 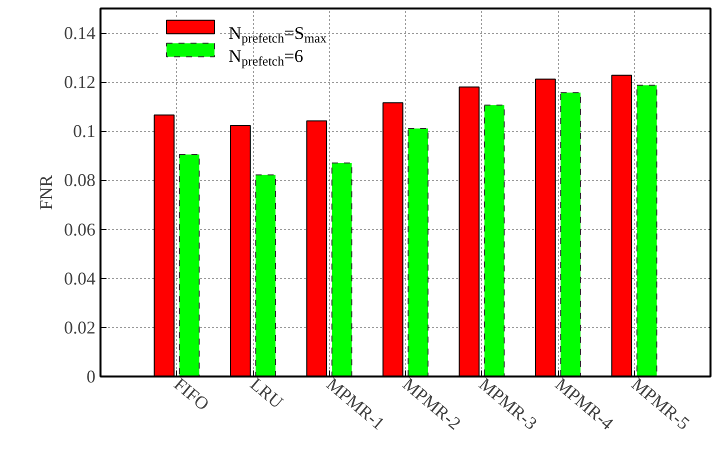 I want to click on y-tick-label: 0.06, so click(x=80, y=229).